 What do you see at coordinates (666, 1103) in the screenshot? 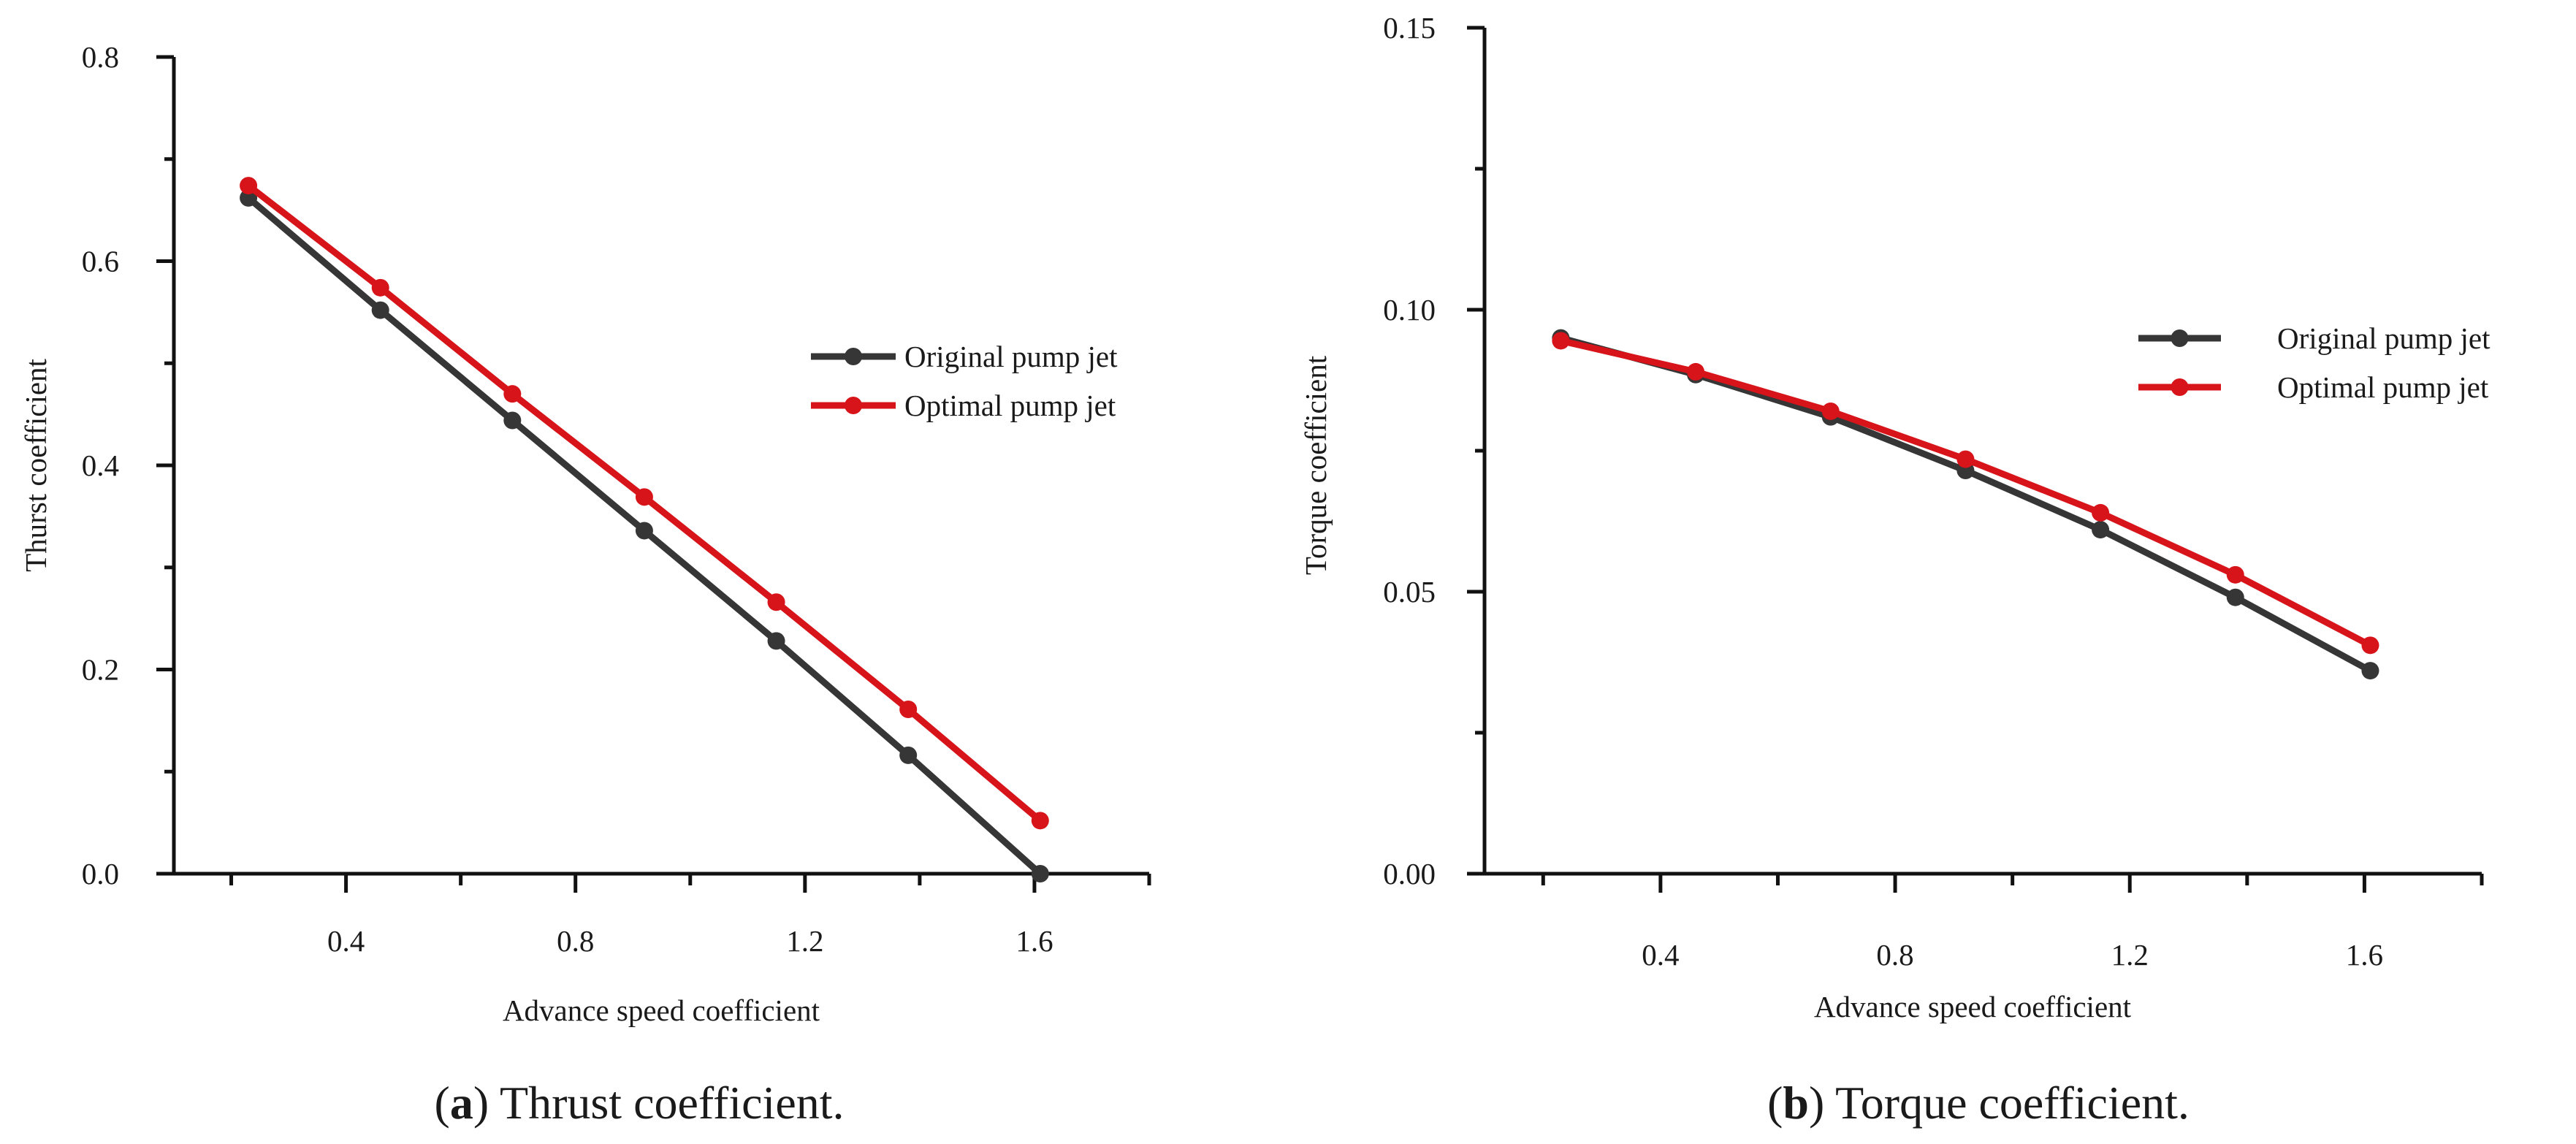
I see `caption-text: Thrust coefficient.` at bounding box center [666, 1103].